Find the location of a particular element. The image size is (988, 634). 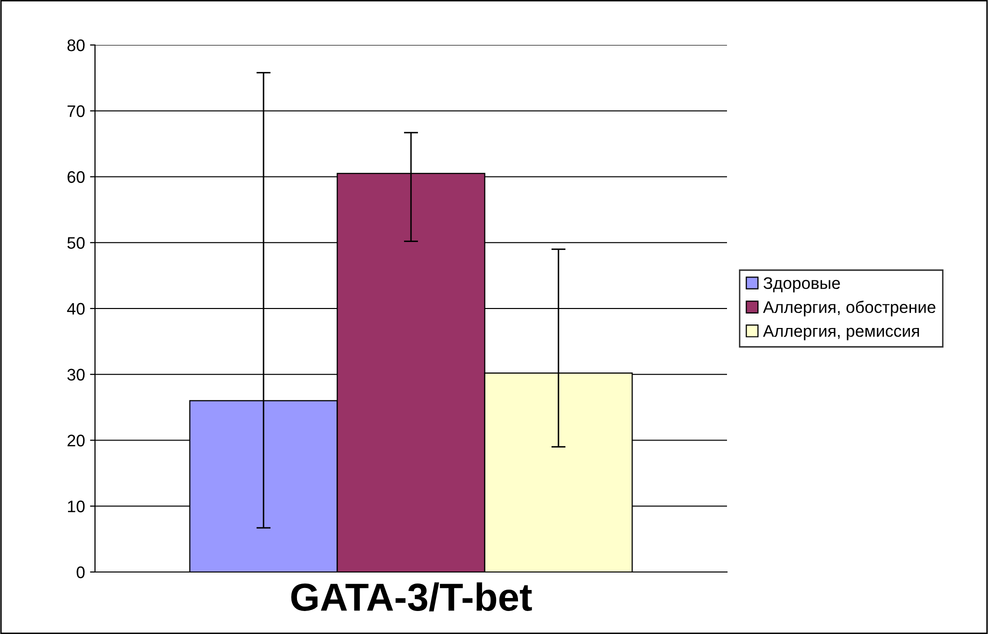

y-tick-label: 60 is located at coordinates (76, 177).